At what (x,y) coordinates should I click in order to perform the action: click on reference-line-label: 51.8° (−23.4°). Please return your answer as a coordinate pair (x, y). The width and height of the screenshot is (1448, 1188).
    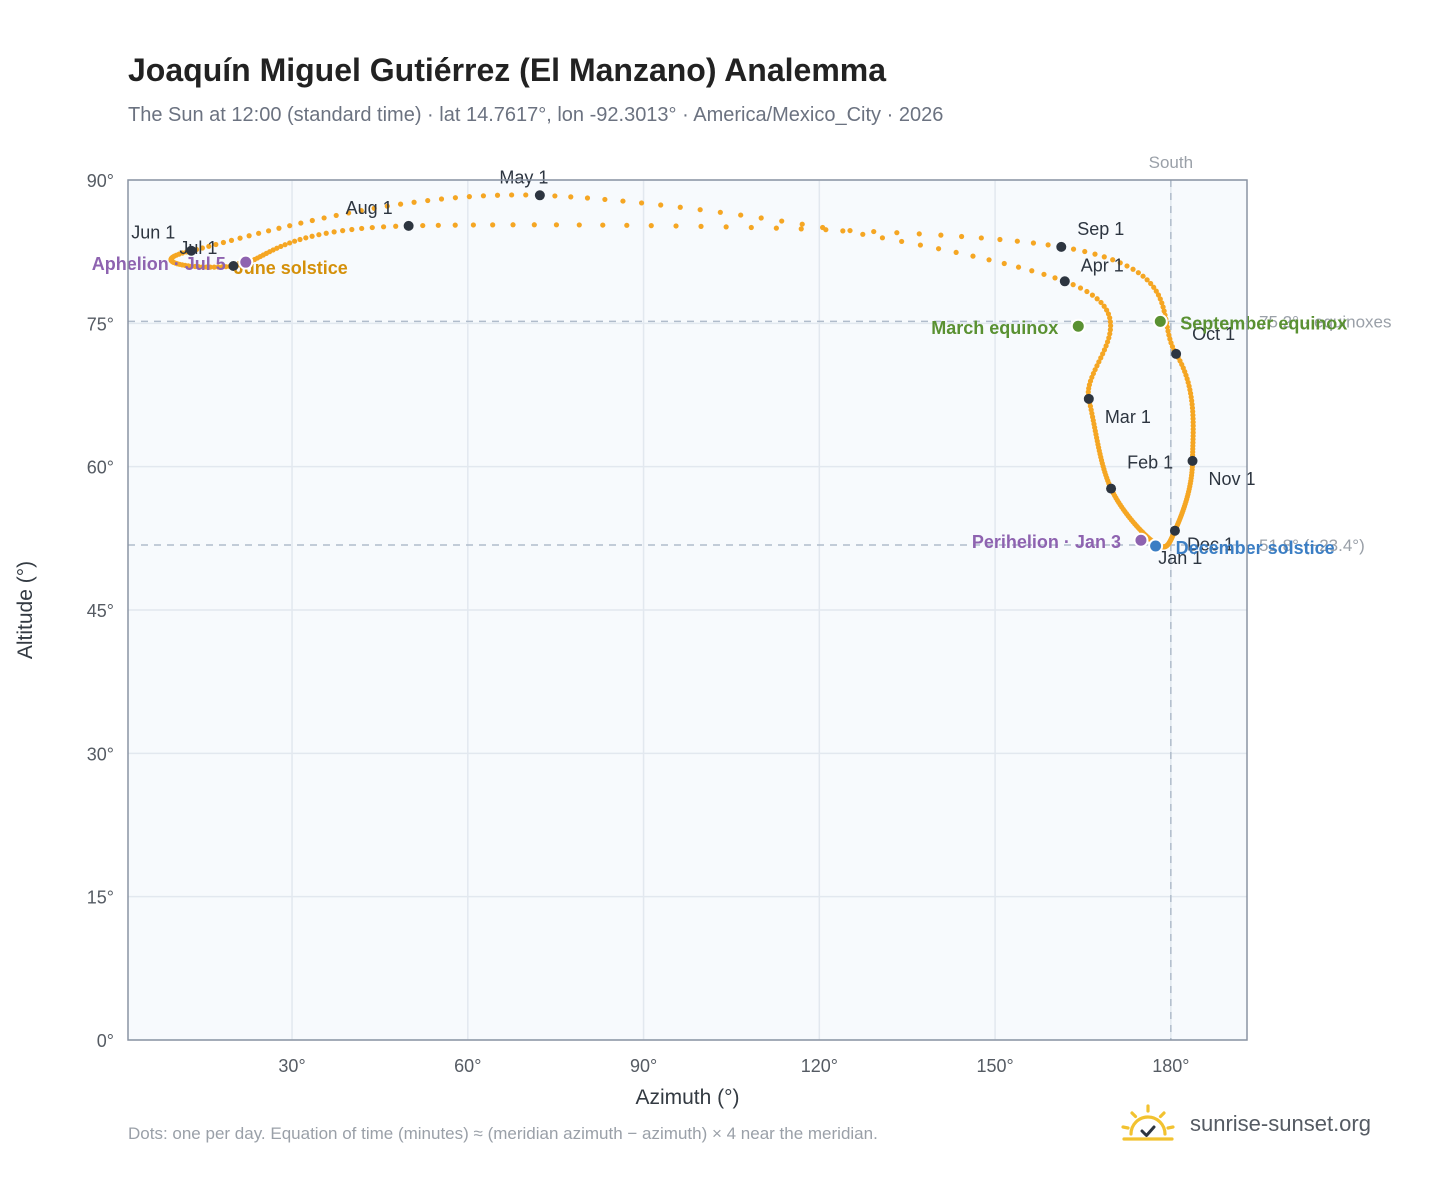
    Looking at the image, I should click on (1312, 545).